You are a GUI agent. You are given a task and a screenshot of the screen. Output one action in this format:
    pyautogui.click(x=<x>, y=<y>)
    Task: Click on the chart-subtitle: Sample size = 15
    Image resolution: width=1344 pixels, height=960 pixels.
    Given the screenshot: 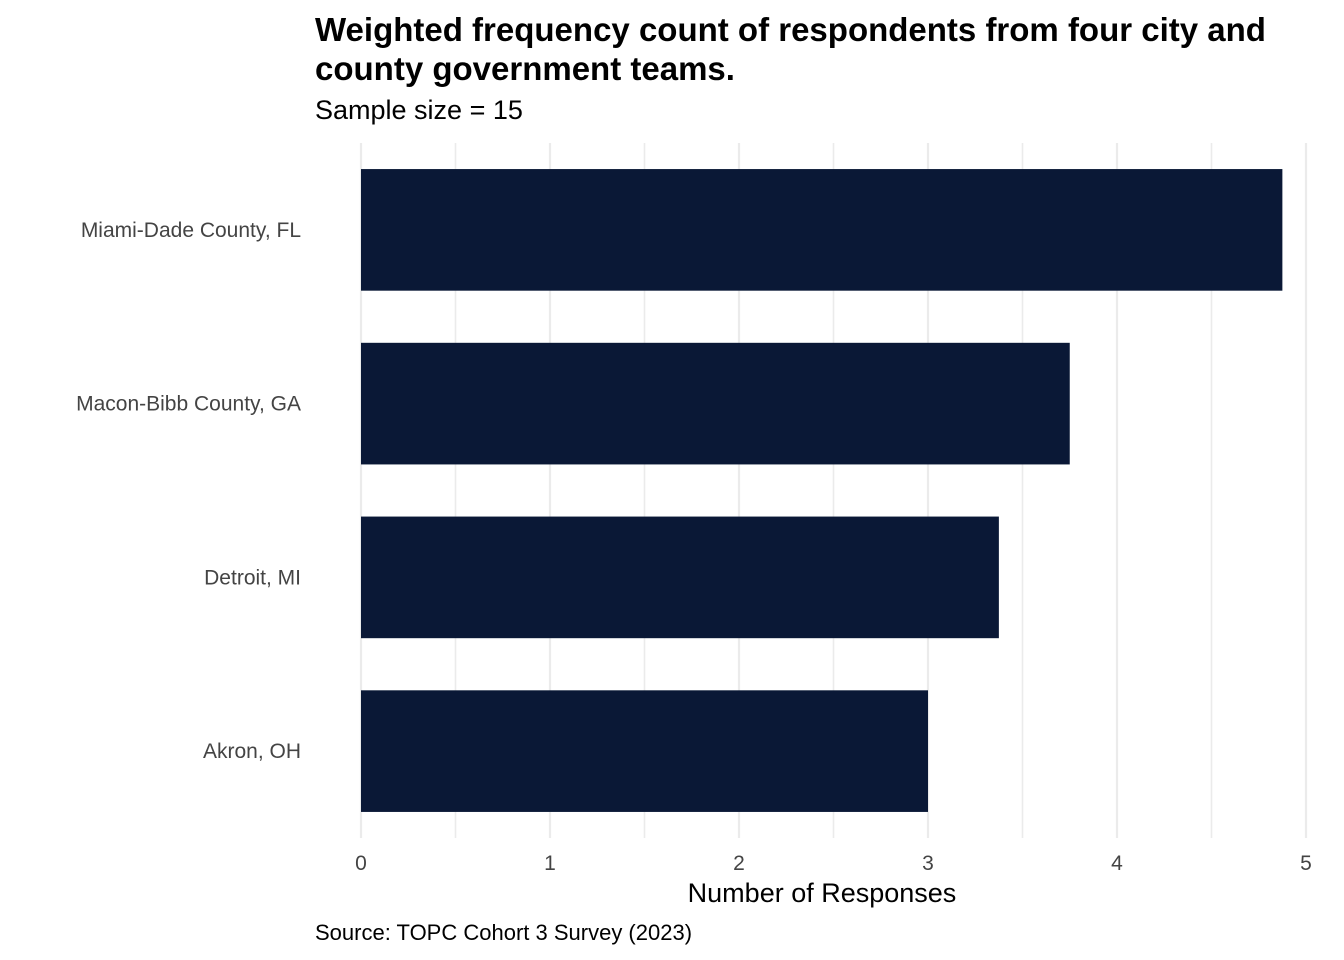 What is the action you would take?
    pyautogui.click(x=419, y=110)
    